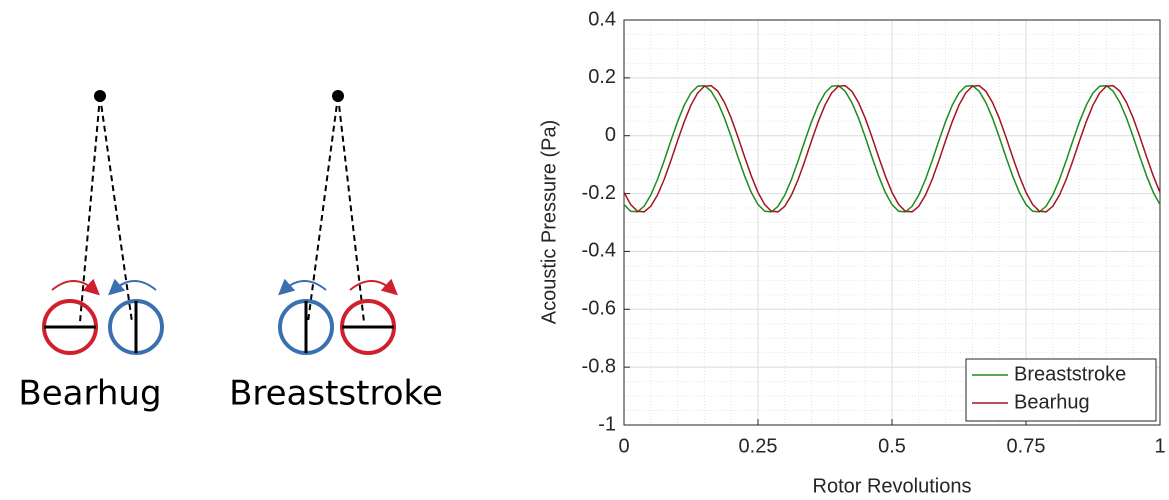  What do you see at coordinates (89, 394) in the screenshot?
I see `diagram-label: Bearhug` at bounding box center [89, 394].